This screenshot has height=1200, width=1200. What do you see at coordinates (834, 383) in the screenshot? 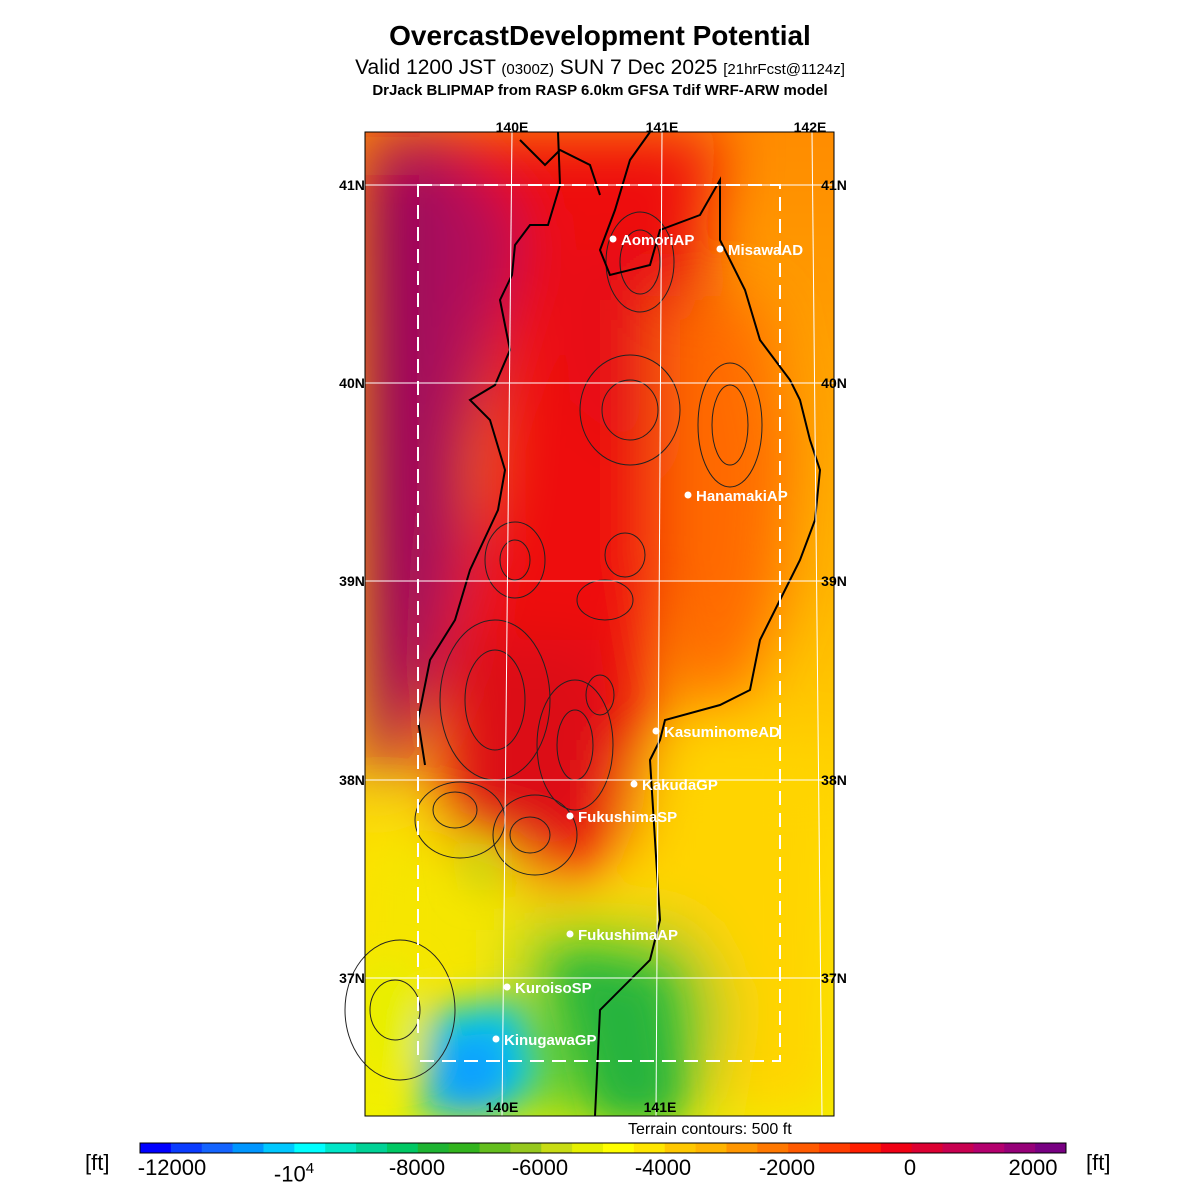
I see `lat-label-right: 40N` at bounding box center [834, 383].